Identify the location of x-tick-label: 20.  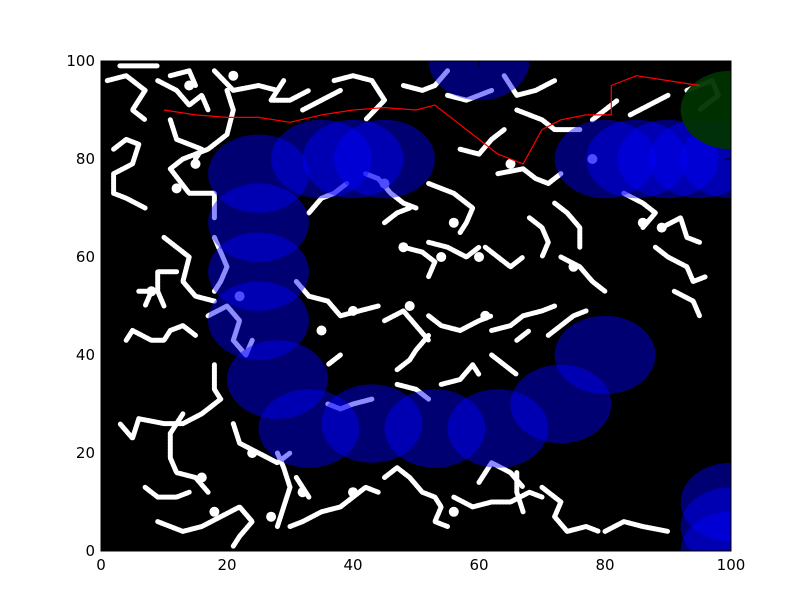
(226, 565).